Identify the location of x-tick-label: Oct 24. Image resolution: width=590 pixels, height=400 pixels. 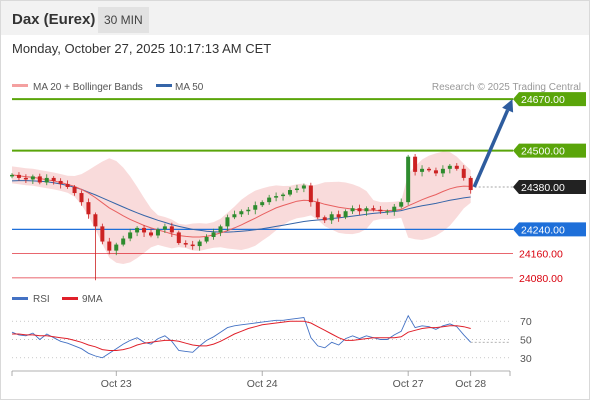
(262, 384).